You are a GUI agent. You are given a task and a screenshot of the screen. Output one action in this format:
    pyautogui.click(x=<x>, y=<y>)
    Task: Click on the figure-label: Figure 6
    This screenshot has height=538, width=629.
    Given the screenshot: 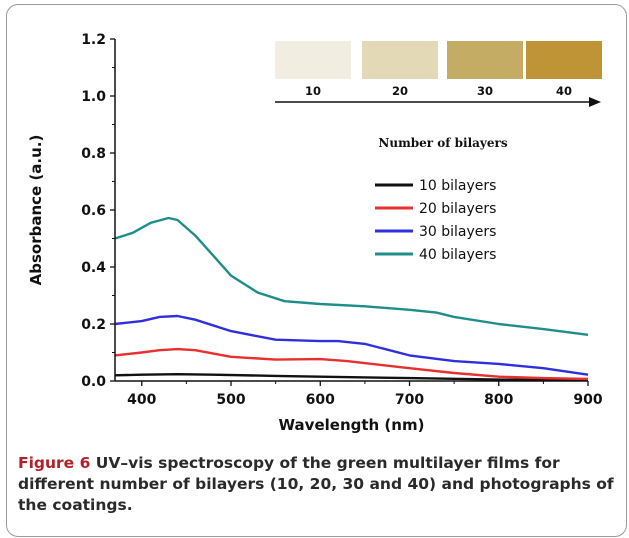 What is the action you would take?
    pyautogui.click(x=54, y=463)
    